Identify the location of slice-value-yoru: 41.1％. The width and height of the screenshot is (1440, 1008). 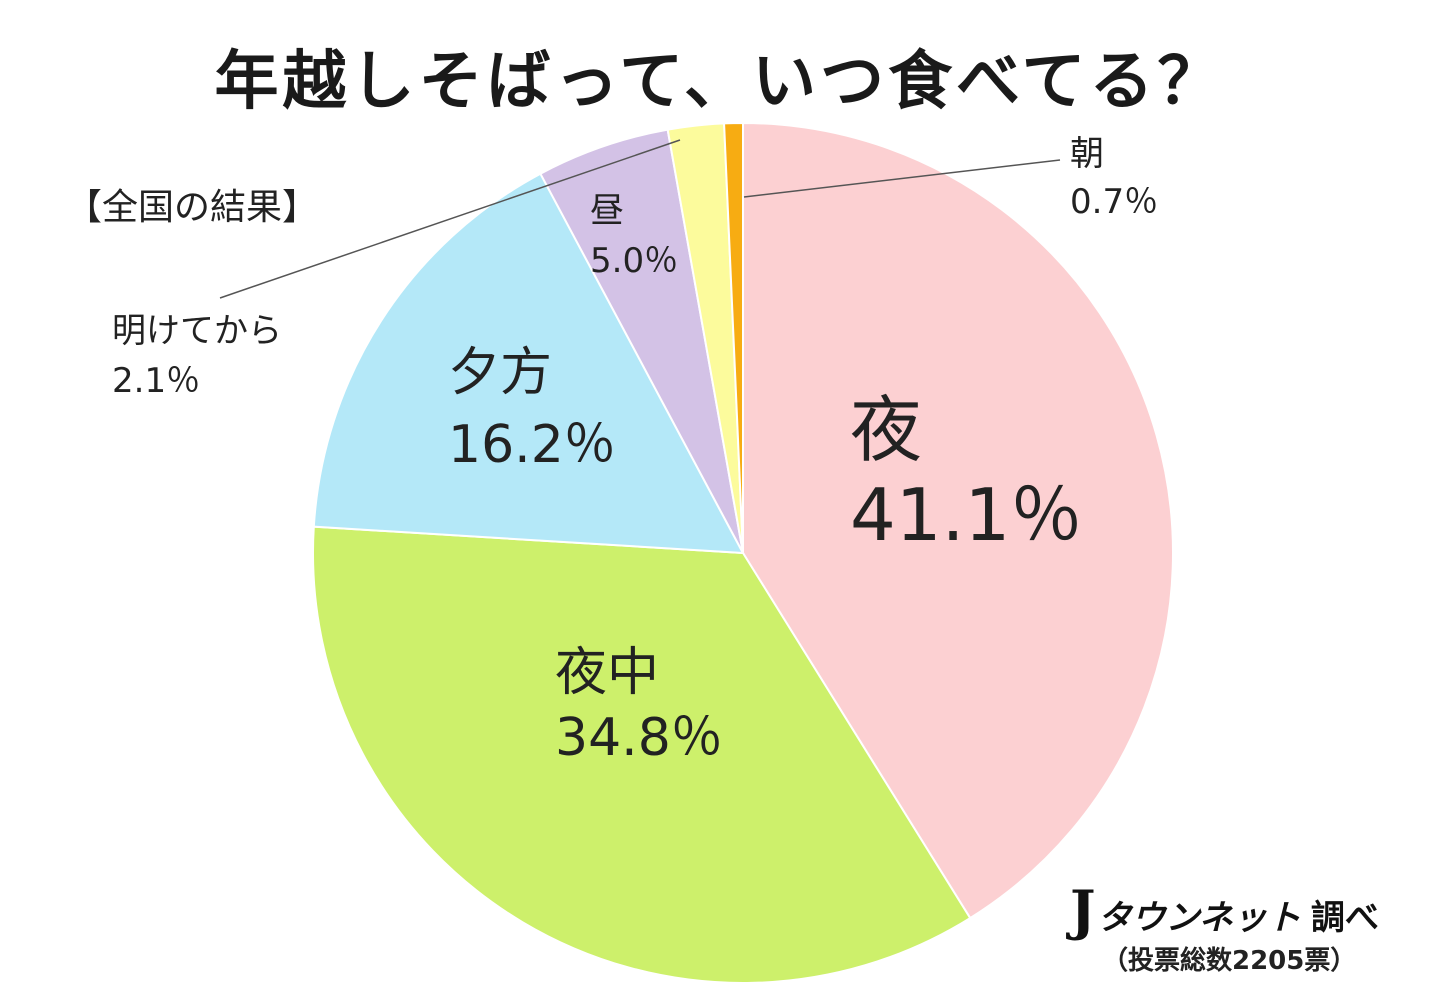
(966, 515).